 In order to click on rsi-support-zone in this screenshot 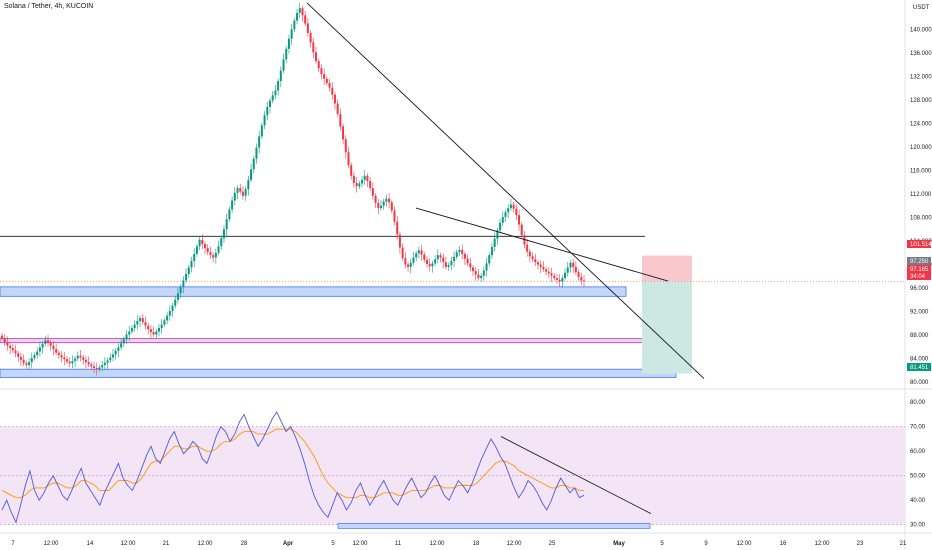, I will do `click(494, 526)`.